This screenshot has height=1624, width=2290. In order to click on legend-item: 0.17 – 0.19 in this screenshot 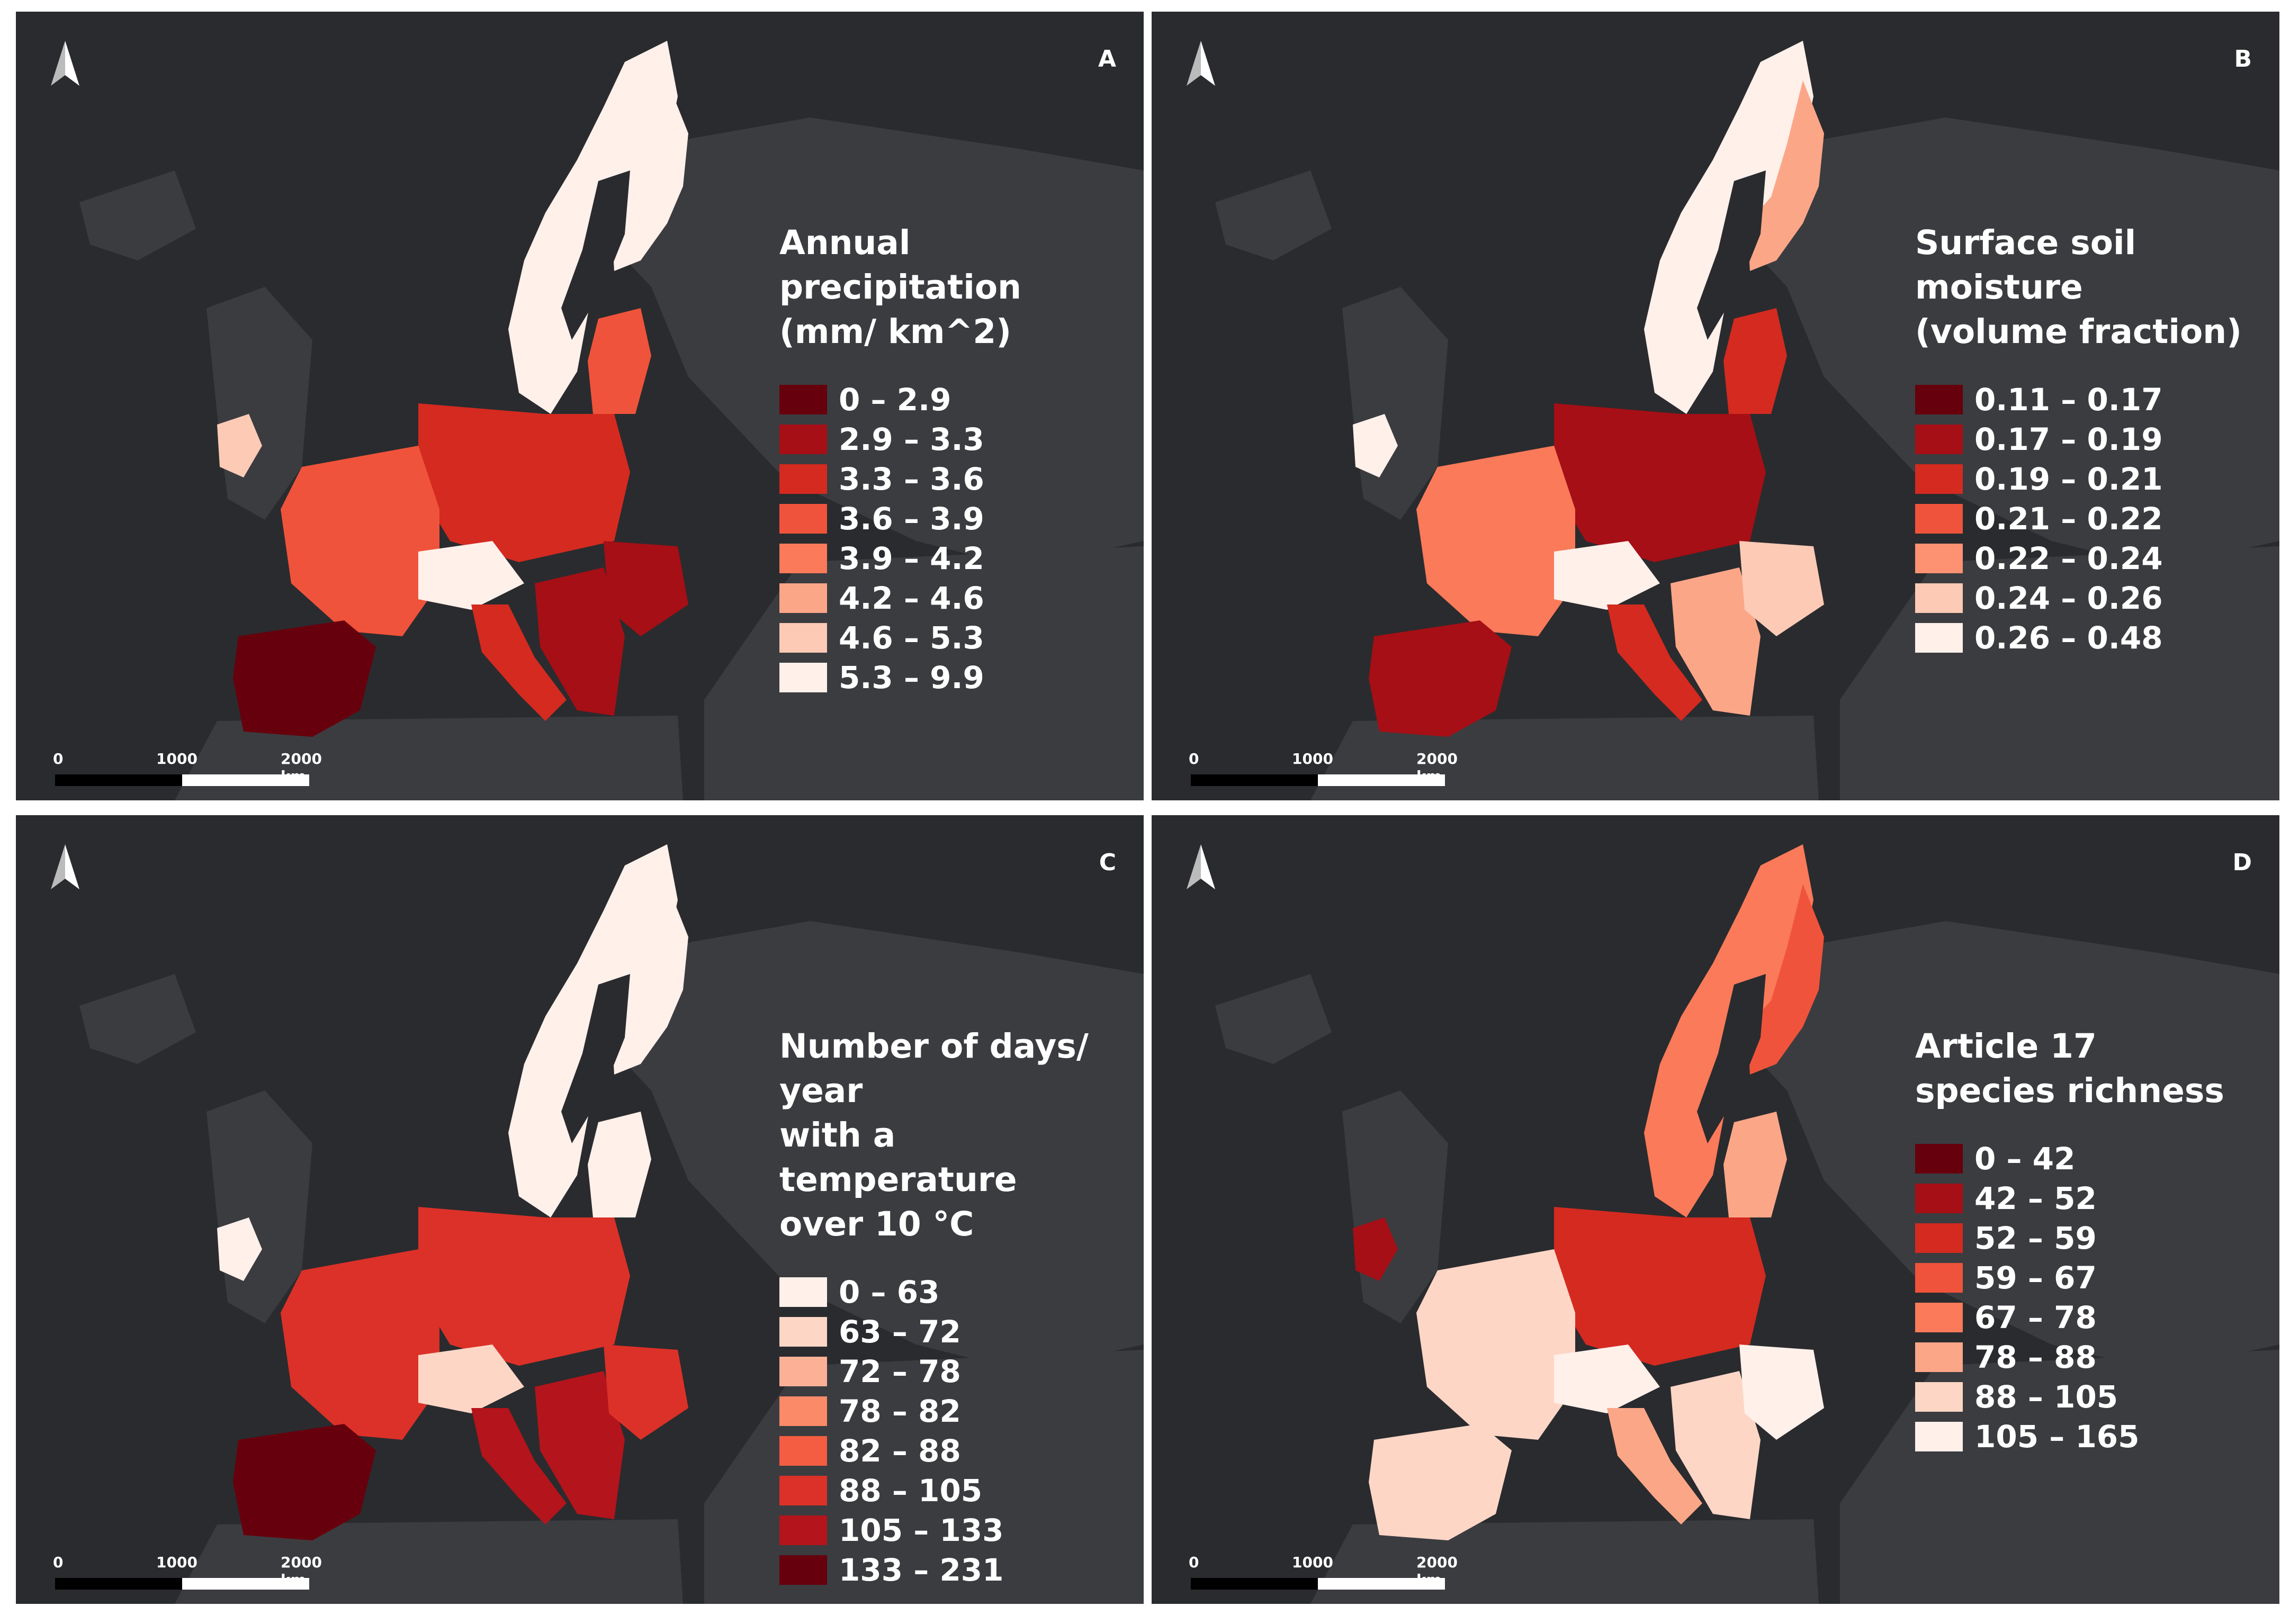, I will do `click(2097, 439)`.